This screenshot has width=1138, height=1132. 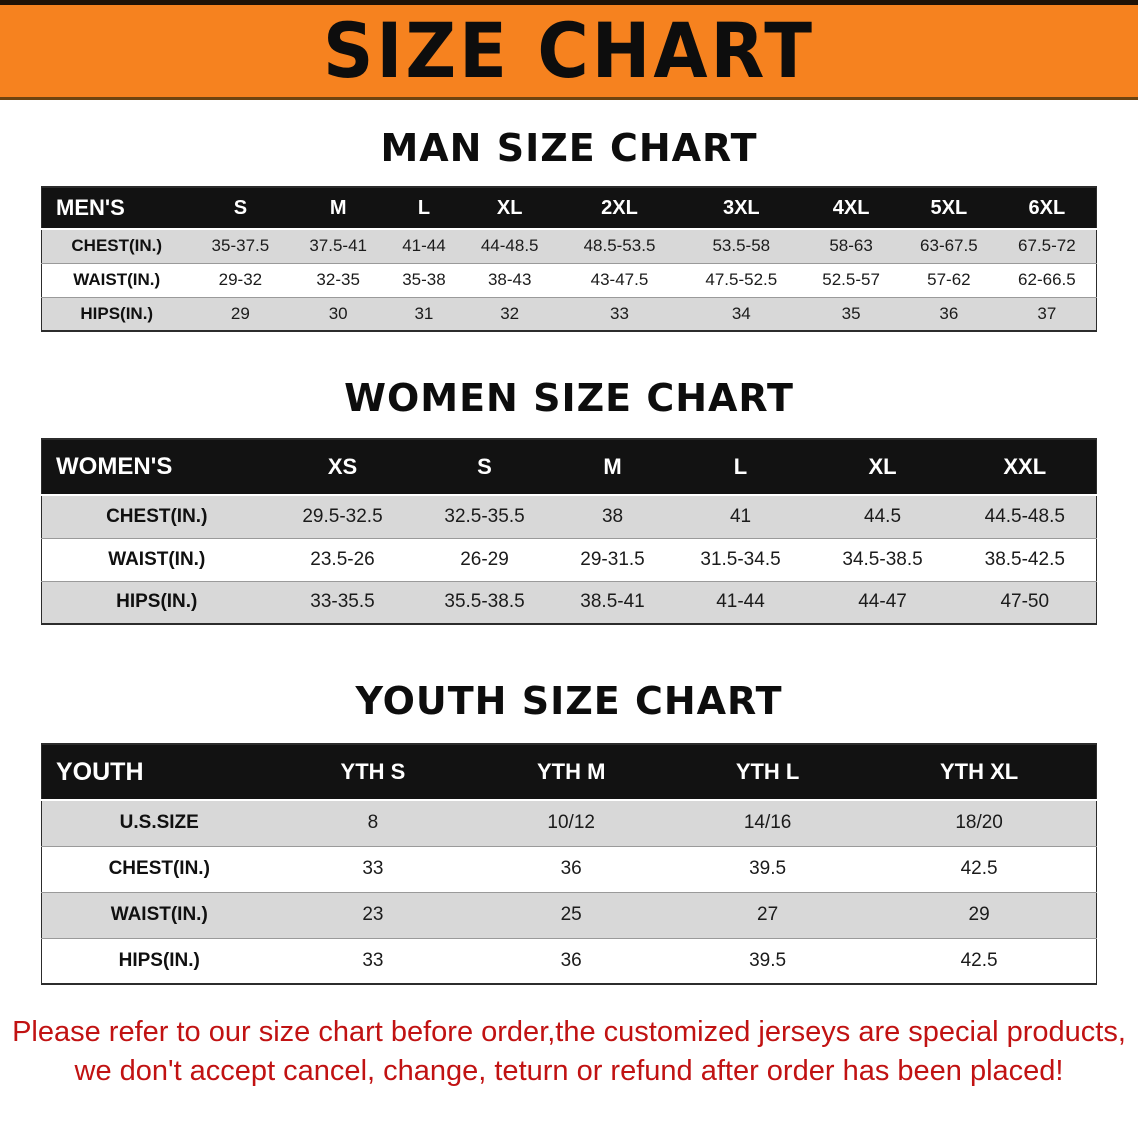 I want to click on size-column-header: 3XL, so click(x=741, y=208).